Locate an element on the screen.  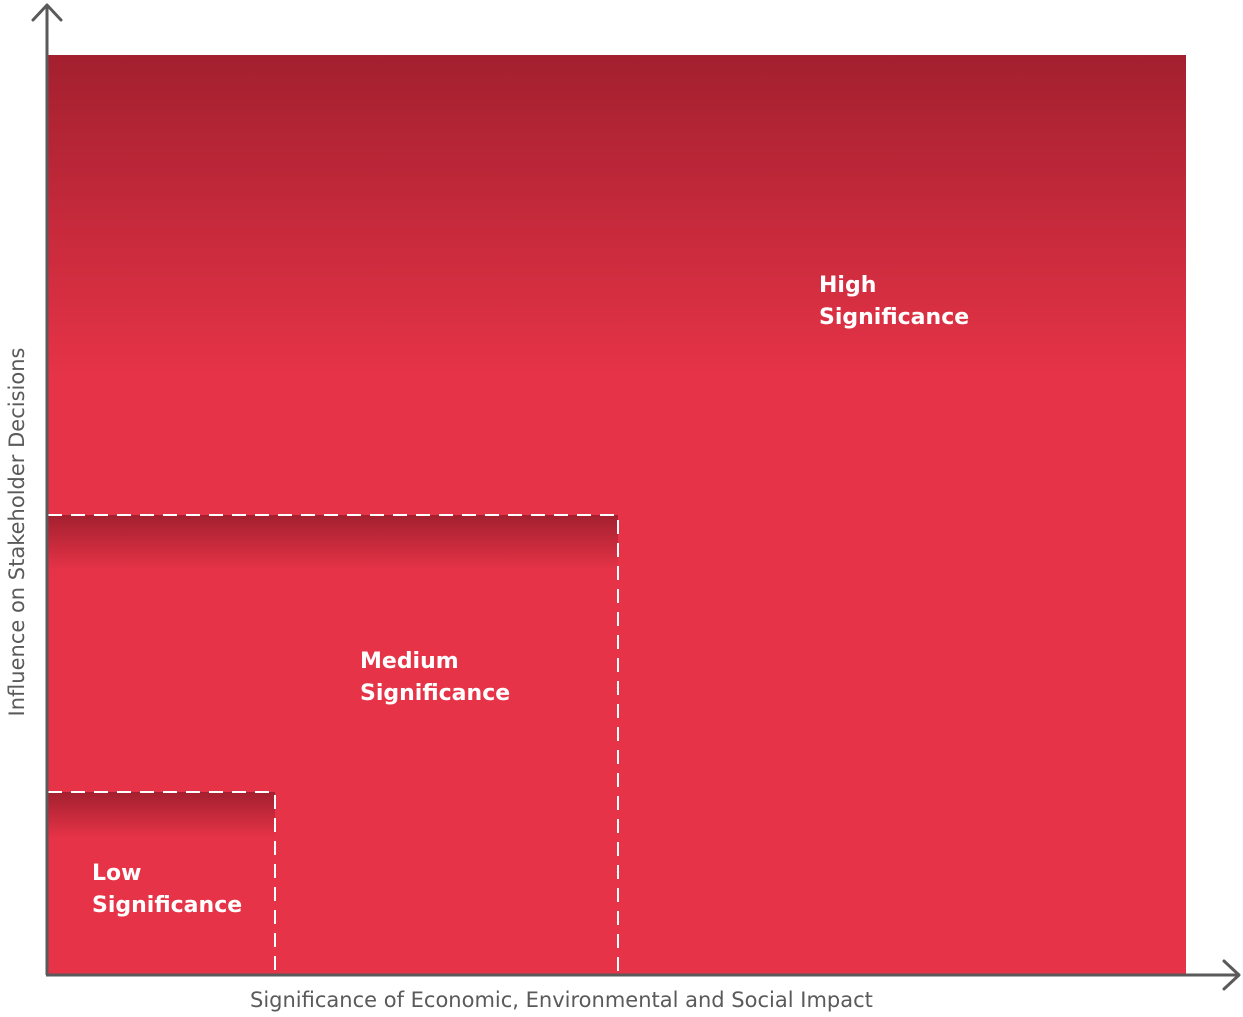
zone-label-low-line2: Significance is located at coordinates (167, 905).